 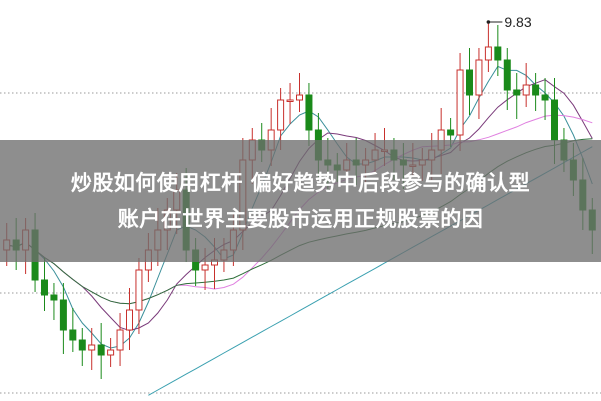 What do you see at coordinates (300, 183) in the screenshot?
I see `banner-line-1: 炒股如何使用杠杆 偏好趋势中后段参与的确认型` at bounding box center [300, 183].